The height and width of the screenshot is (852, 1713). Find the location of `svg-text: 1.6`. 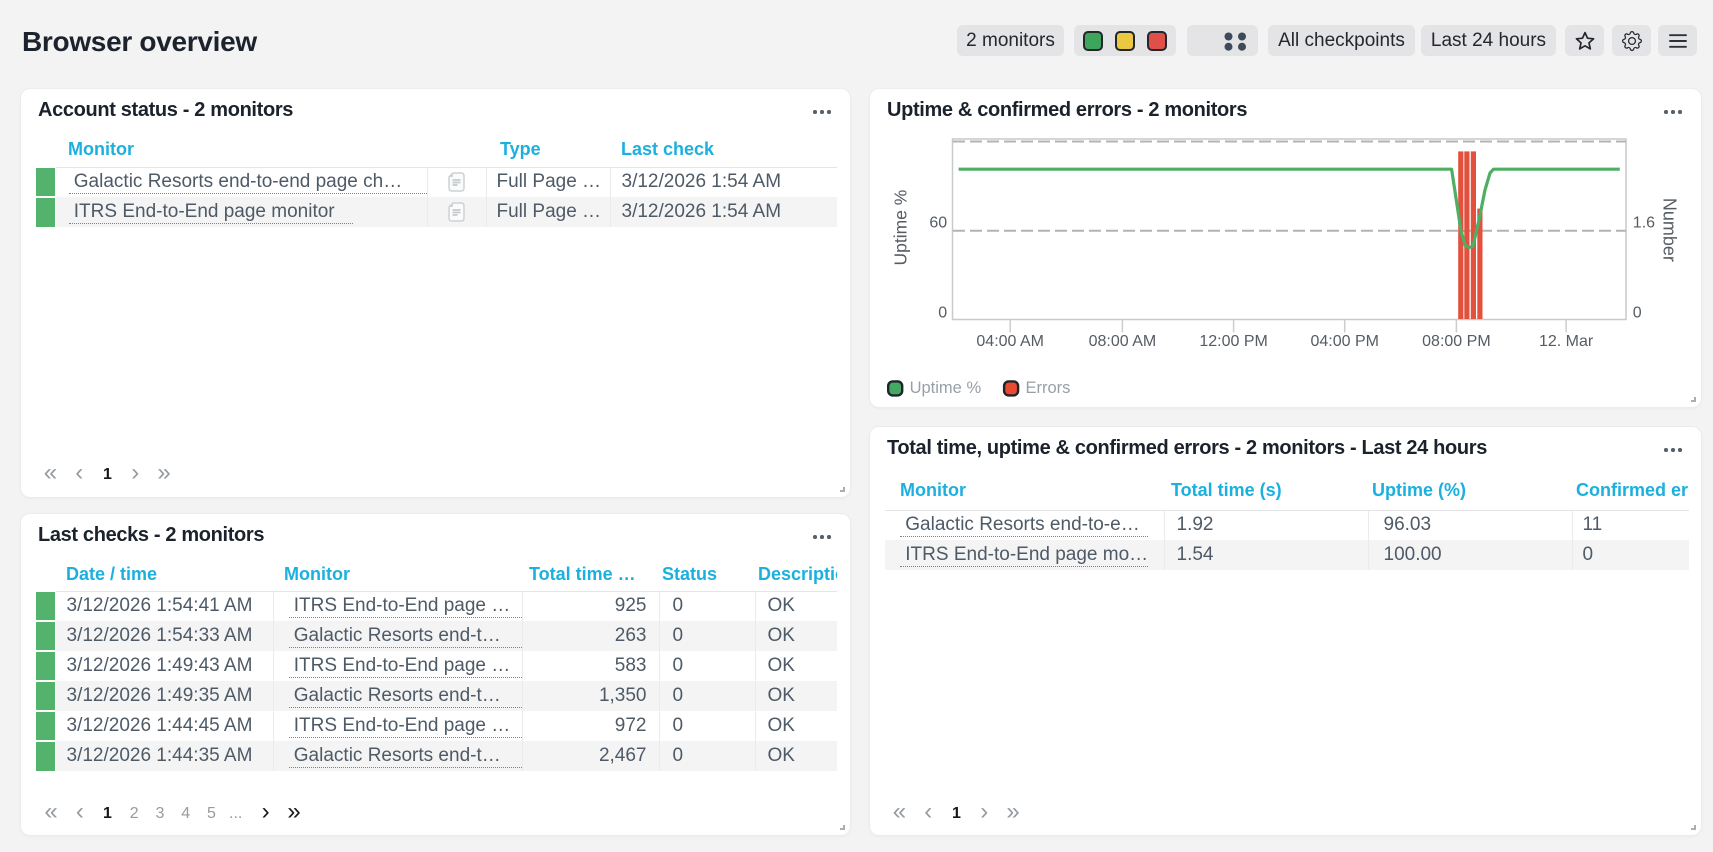

svg-text: 1.6 is located at coordinates (1644, 222).